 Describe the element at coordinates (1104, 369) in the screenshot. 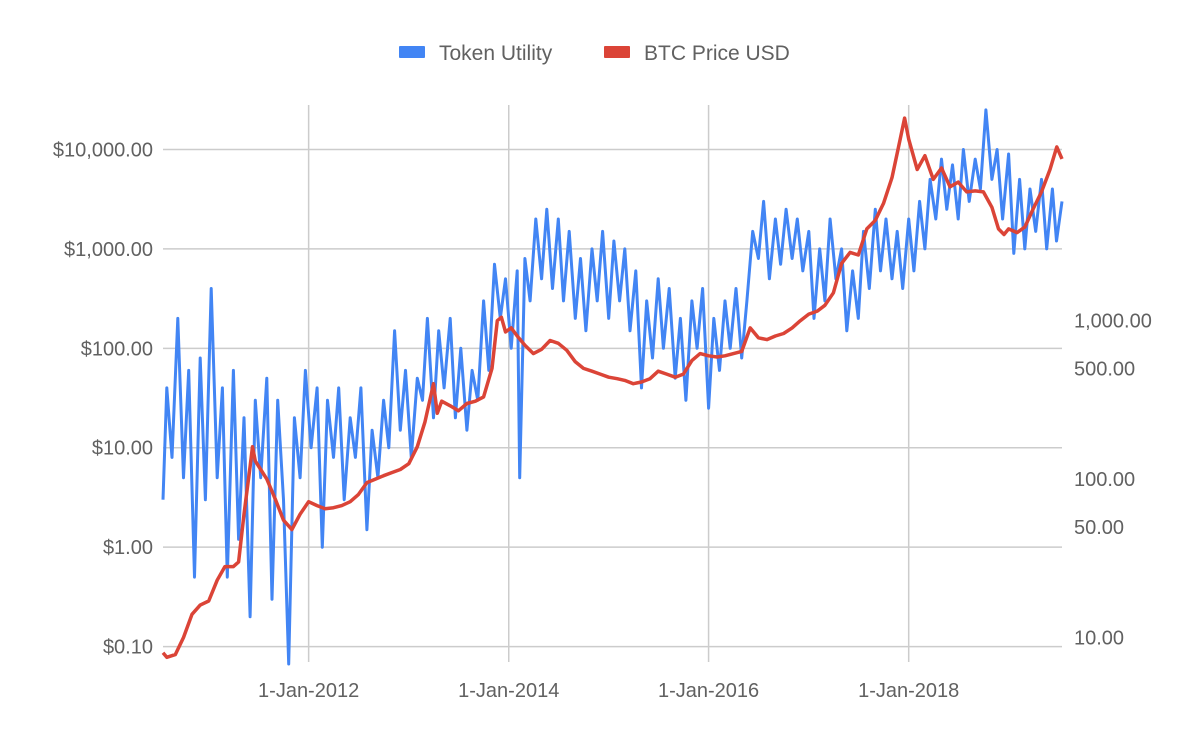

I see `right-tick-label: 500.00` at that location.